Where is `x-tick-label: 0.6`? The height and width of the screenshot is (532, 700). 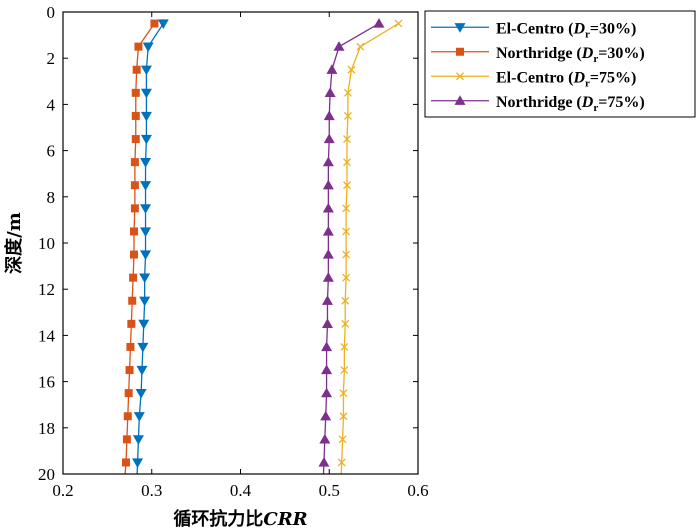 x-tick-label: 0.6 is located at coordinates (417, 490).